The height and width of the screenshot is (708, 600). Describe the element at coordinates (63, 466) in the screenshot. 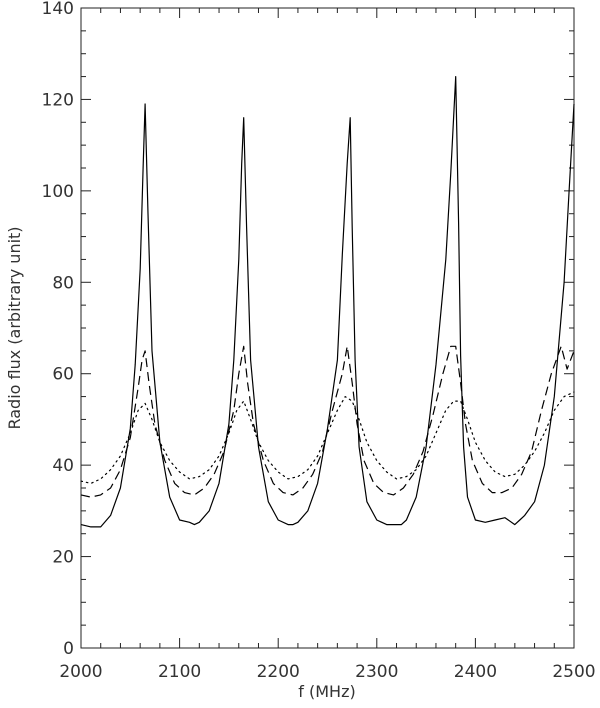

I see `y-tick-label: 40` at that location.